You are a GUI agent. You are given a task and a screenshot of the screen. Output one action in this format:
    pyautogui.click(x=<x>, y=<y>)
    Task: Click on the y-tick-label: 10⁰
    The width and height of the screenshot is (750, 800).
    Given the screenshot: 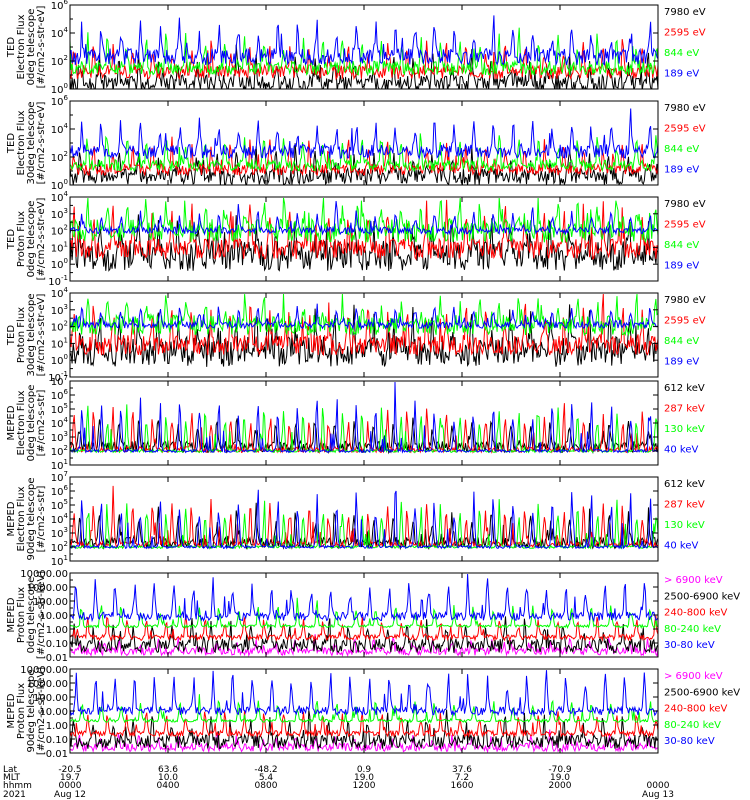 What is the action you would take?
    pyautogui.click(x=59, y=264)
    